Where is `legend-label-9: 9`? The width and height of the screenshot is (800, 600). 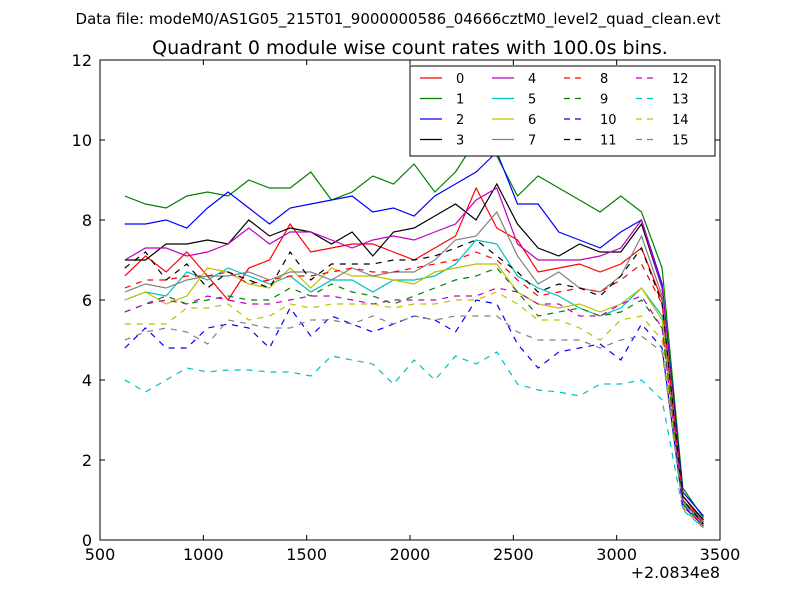 legend-label-9: 9 is located at coordinates (604, 100).